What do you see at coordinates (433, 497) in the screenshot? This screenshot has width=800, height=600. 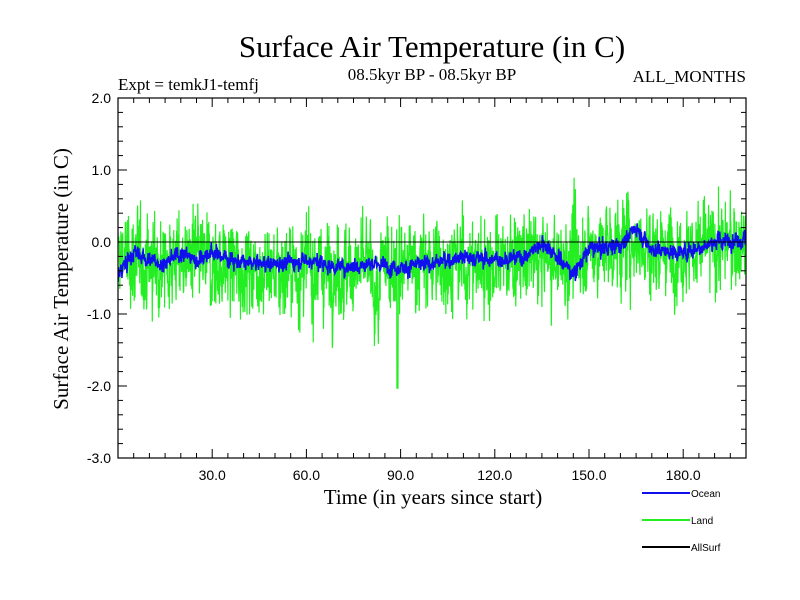 I see `x-axis-label: Time (in years since start)` at bounding box center [433, 497].